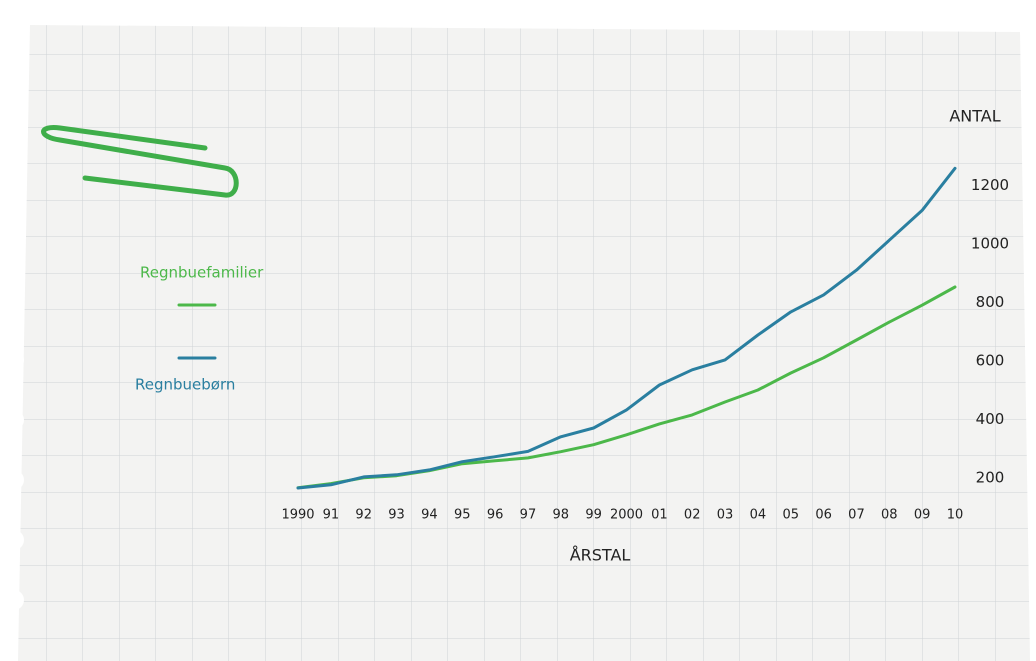 The width and height of the screenshot is (1036, 661). Describe the element at coordinates (990, 419) in the screenshot. I see `y-tick-label: 400` at that location.